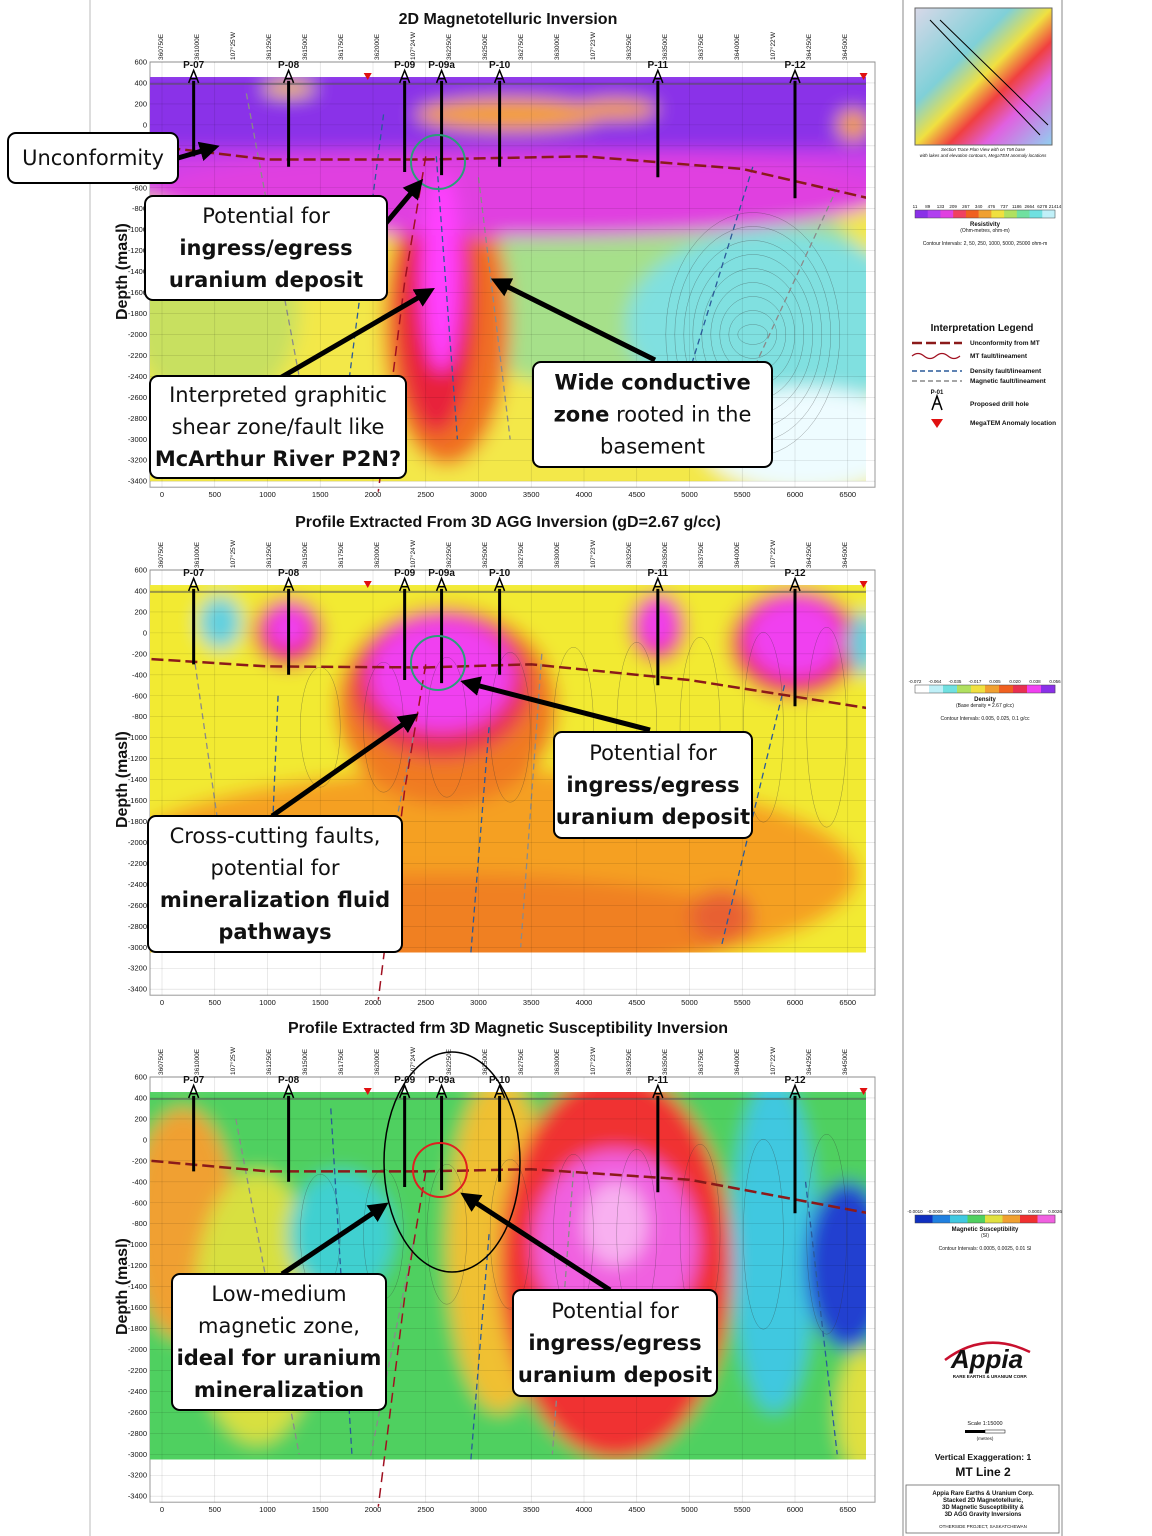  I want to click on coordinate-label: 360750E, so click(161, 46).